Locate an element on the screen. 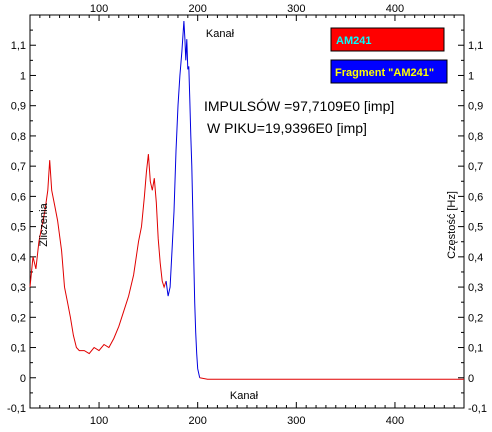 The width and height of the screenshot is (492, 432). x-tick-label-bottom: 200 is located at coordinates (198, 421).